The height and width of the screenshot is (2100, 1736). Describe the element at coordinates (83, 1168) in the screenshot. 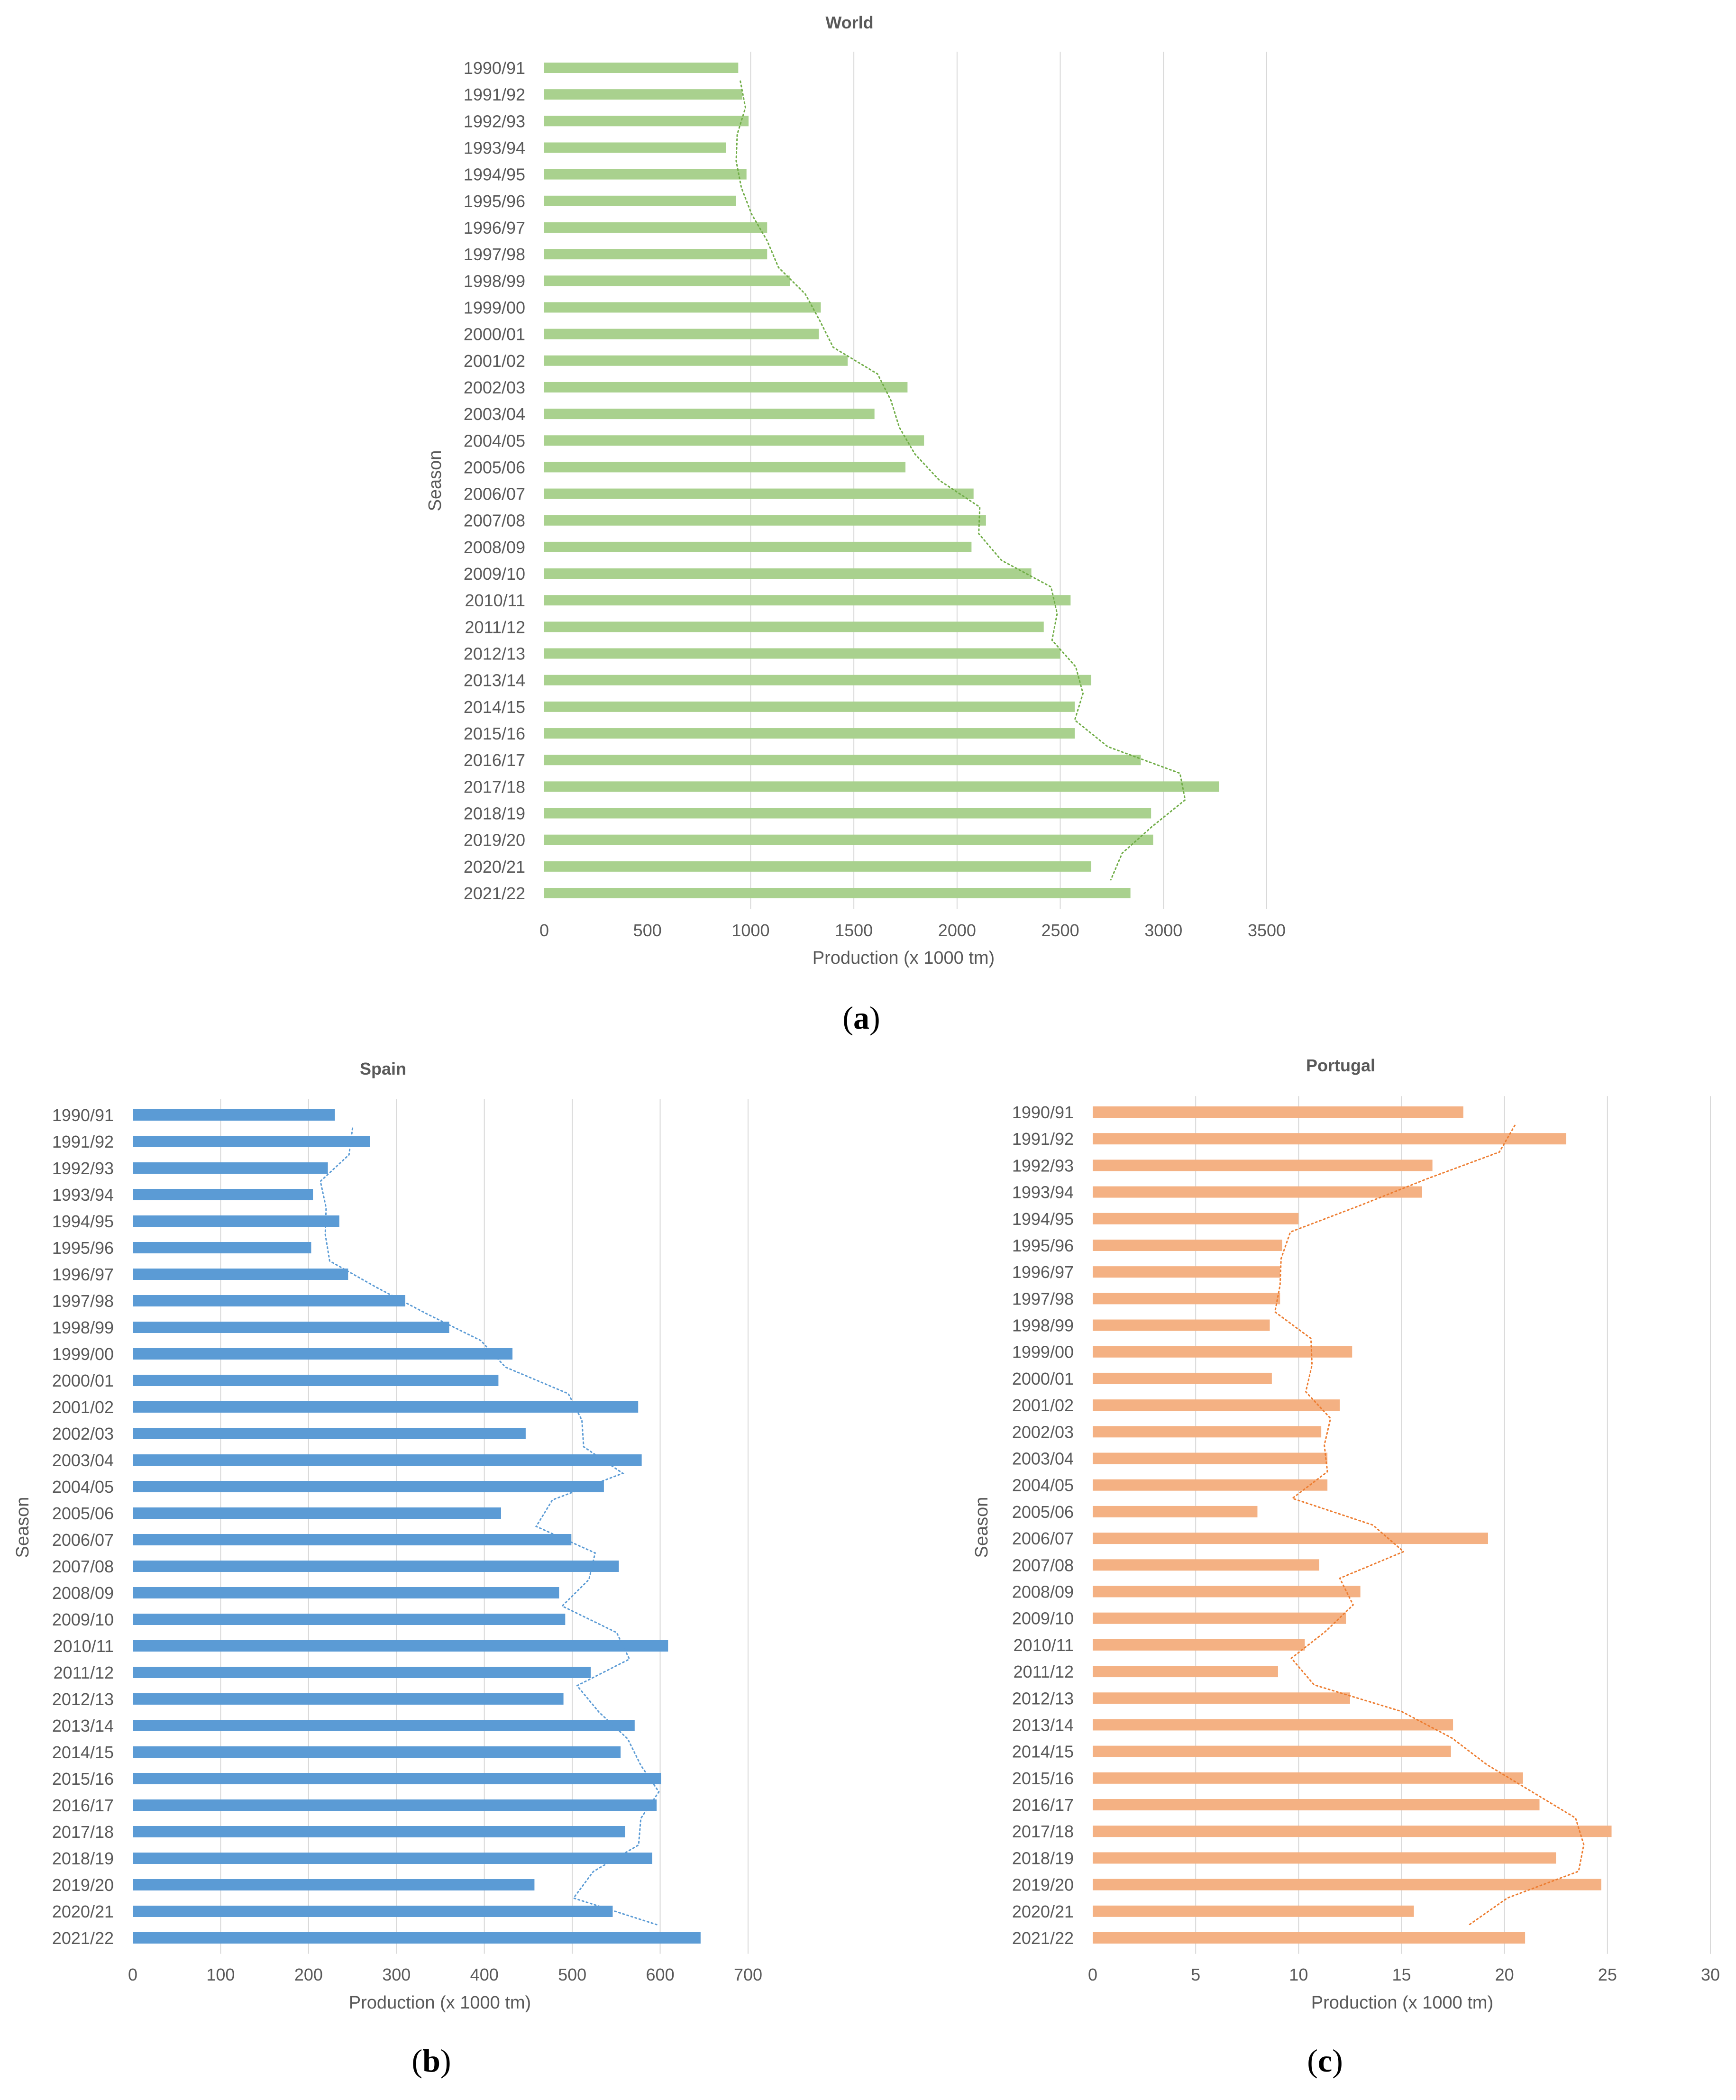

I see `spain-category-label: 1992/93` at that location.